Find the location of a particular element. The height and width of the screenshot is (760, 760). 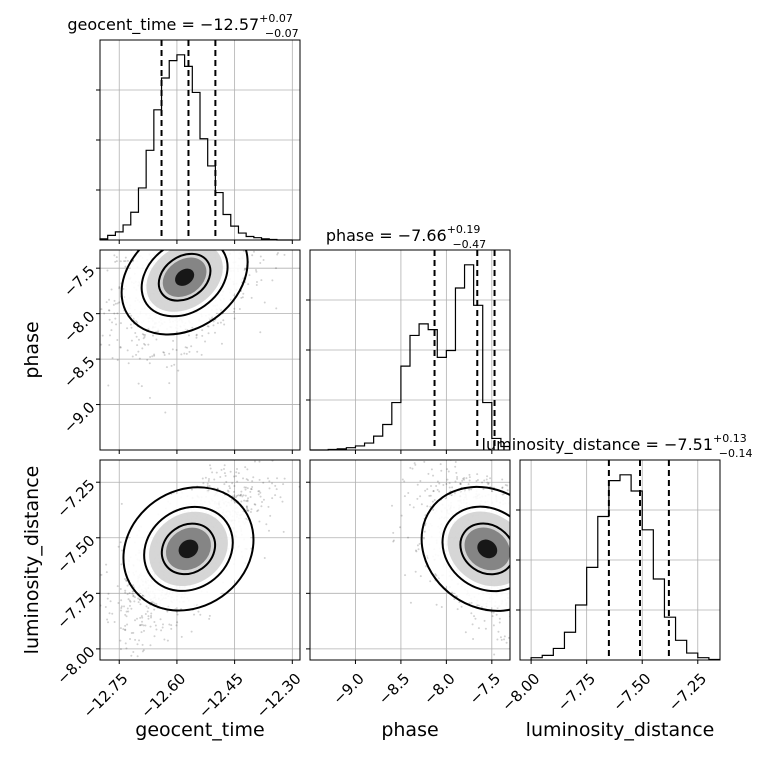

contour-0,2-0 is located at coordinates (188, 549).